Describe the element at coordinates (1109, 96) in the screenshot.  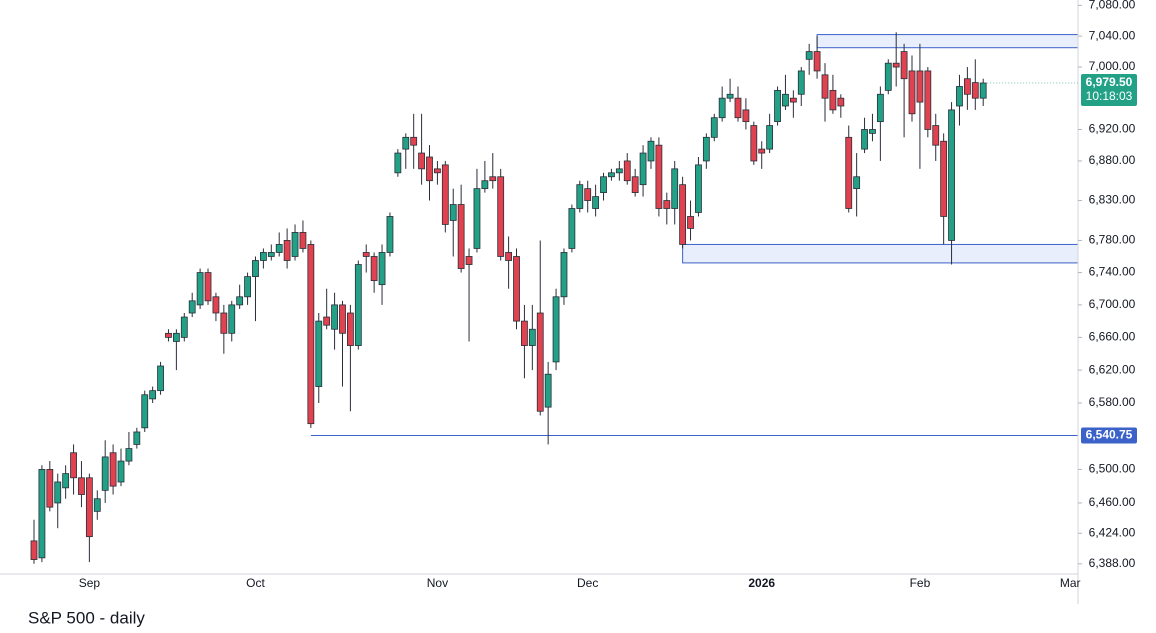
I see `countdown: 10:18:03` at that location.